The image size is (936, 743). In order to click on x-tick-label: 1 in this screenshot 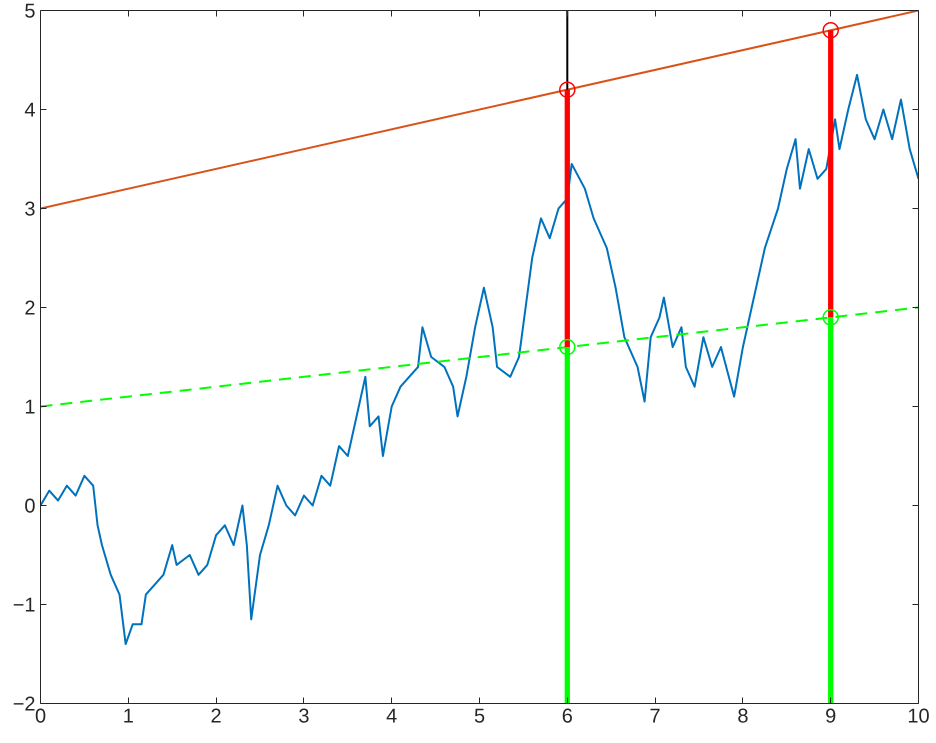, I will do `click(128, 717)`.